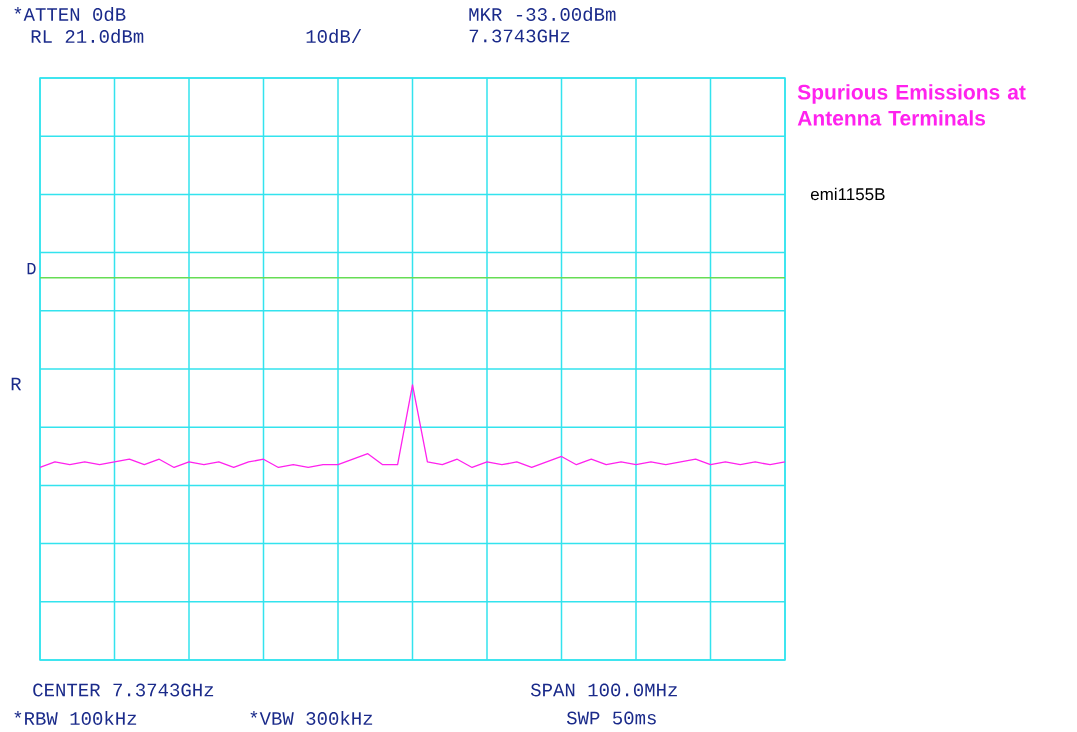  I want to click on text: *ATTEN 0dB, so click(70, 13).